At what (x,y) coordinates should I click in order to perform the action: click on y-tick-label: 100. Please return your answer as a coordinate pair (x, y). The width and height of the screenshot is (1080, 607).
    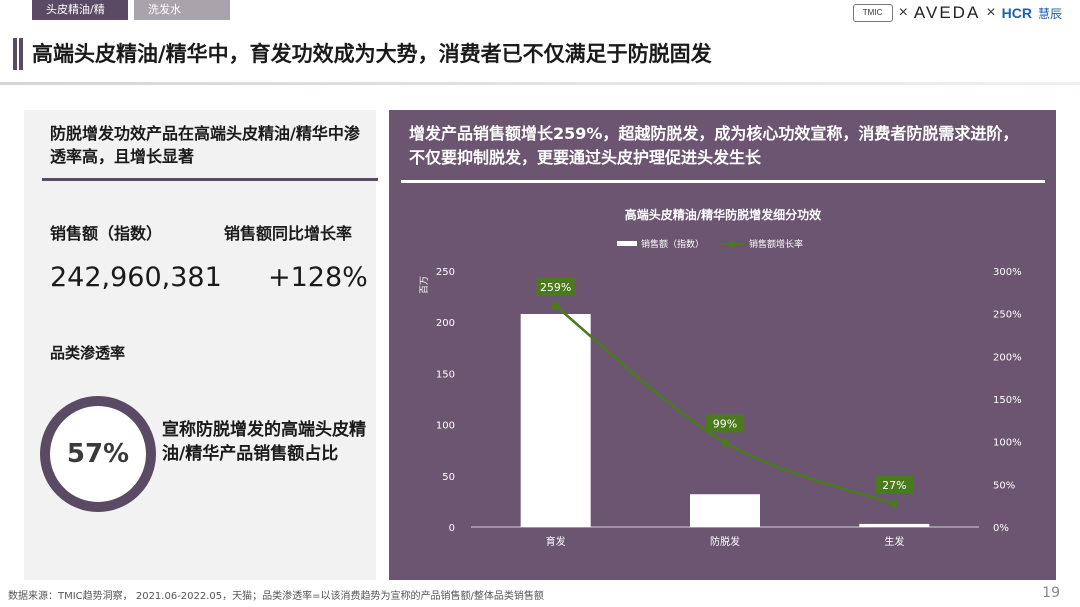
    Looking at the image, I should click on (445, 426).